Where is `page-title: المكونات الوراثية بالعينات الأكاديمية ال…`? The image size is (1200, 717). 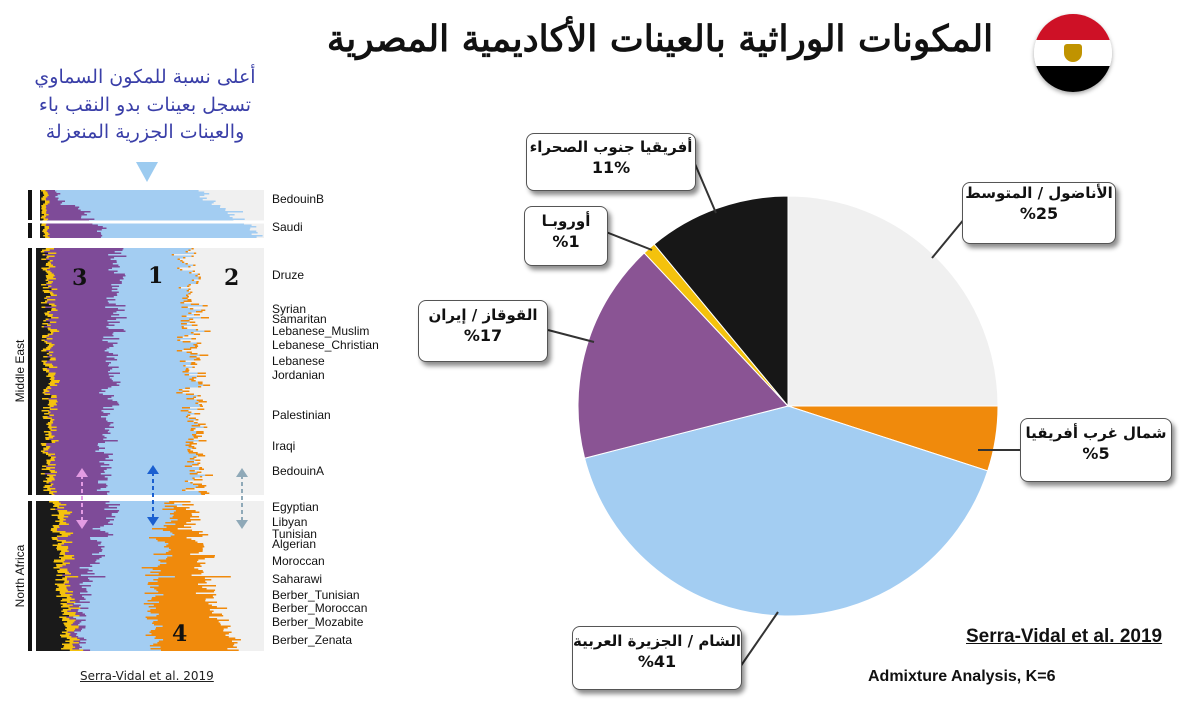
page-title: المكونات الوراثية بالعينات الأكاديمية ال… is located at coordinates (660, 39).